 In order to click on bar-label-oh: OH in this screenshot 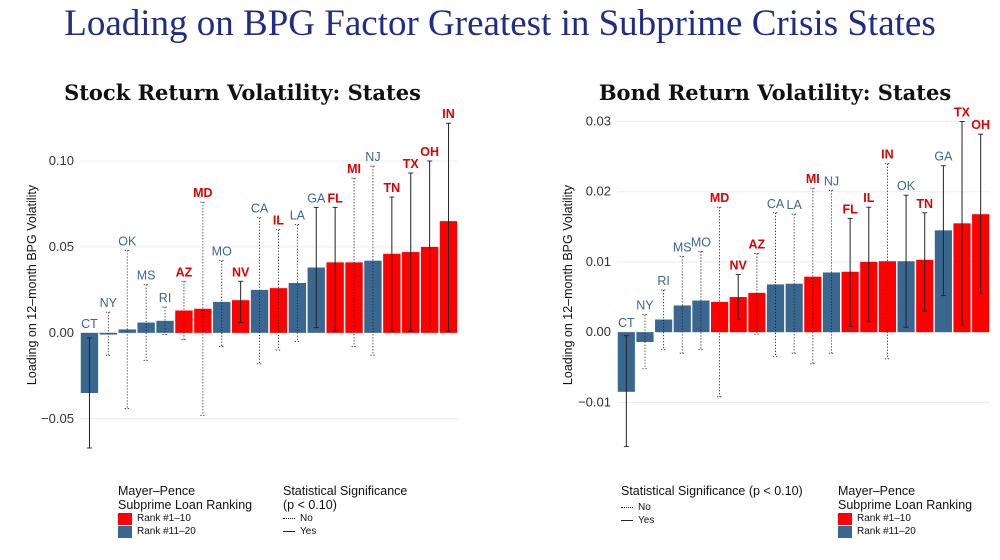, I will do `click(429, 152)`.